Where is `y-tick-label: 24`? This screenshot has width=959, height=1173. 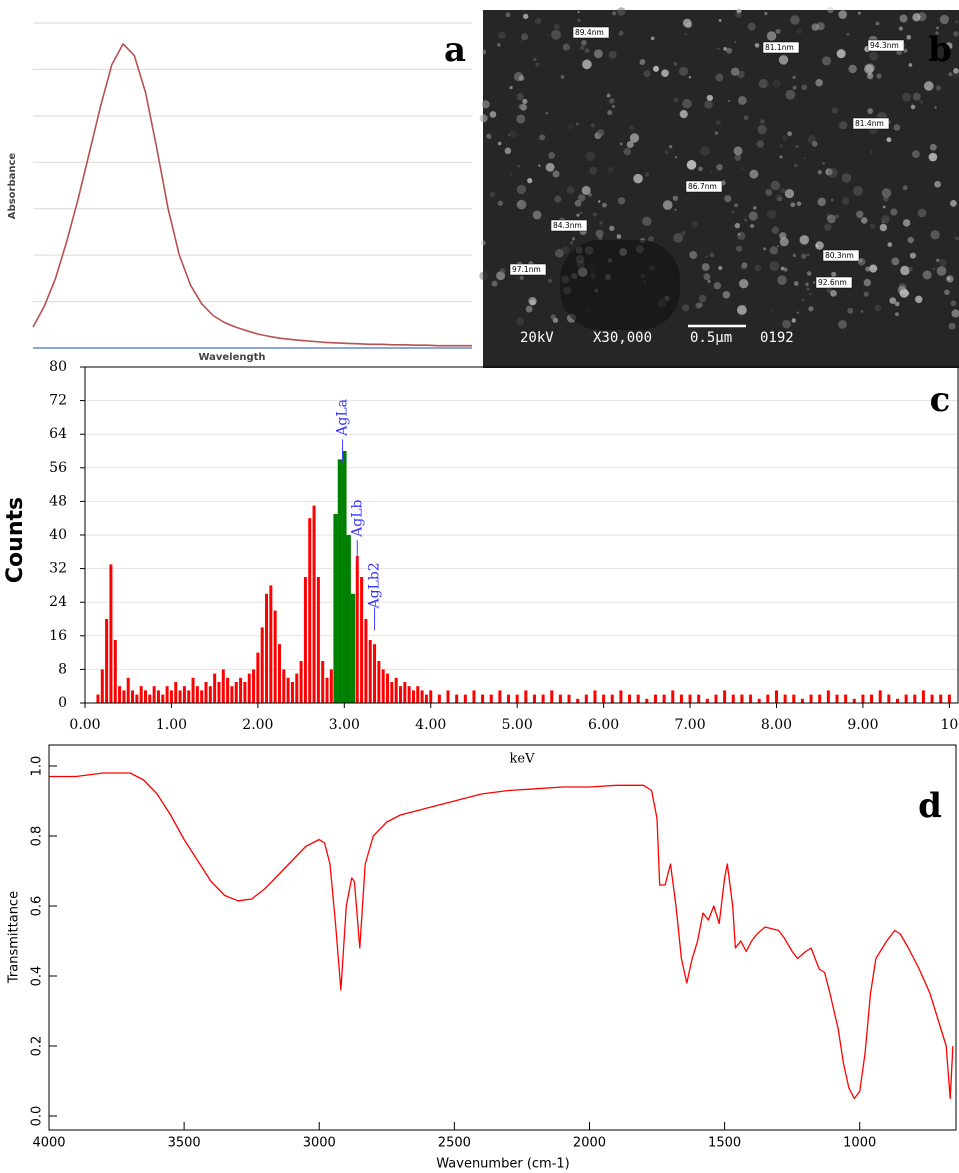 y-tick-label: 24 is located at coordinates (58, 602).